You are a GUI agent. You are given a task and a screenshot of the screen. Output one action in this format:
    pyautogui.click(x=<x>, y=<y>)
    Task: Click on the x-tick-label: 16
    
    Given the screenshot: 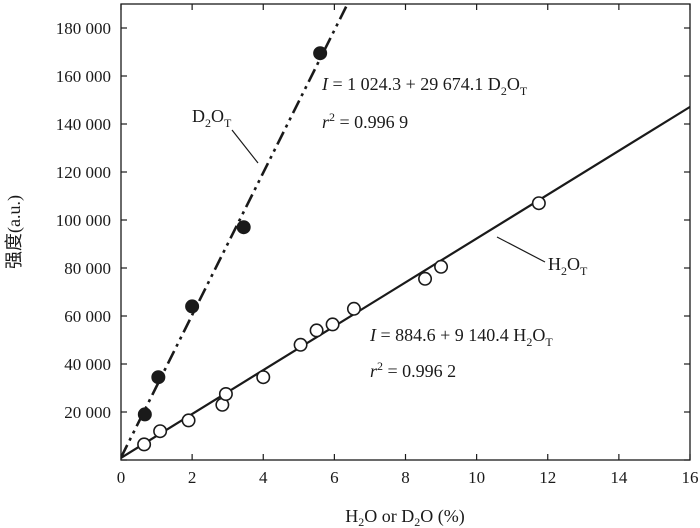 What is the action you would take?
    pyautogui.click(x=690, y=477)
    